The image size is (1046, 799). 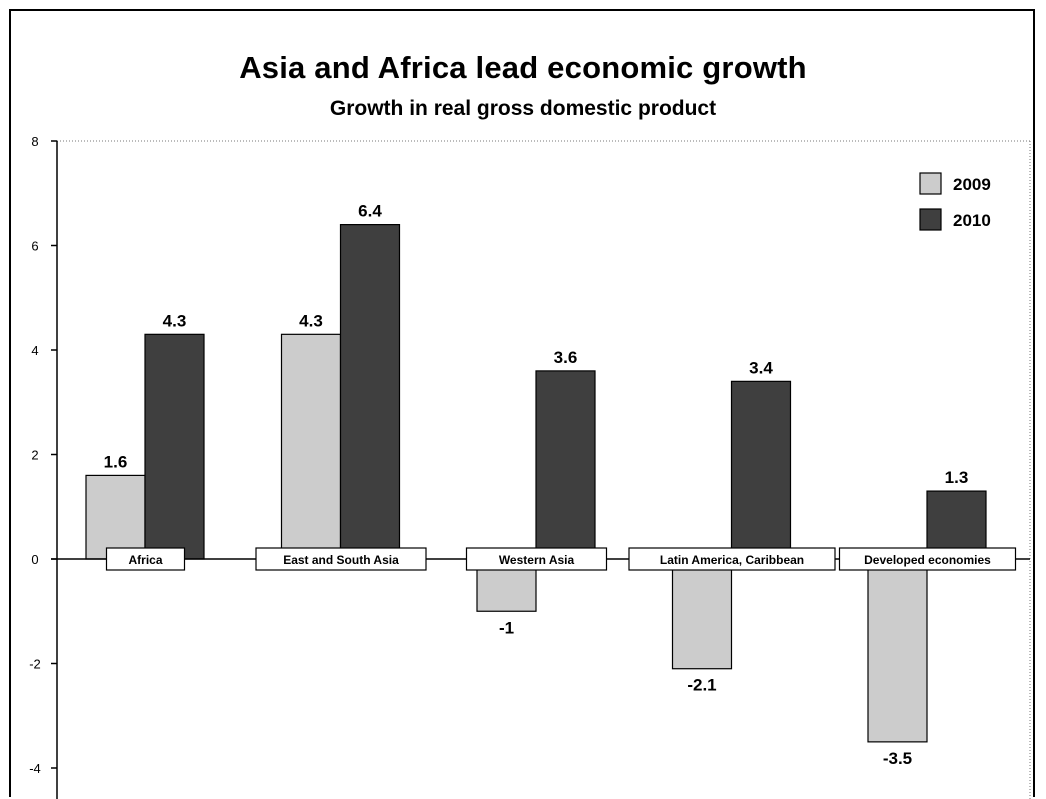 I want to click on category-label: Western Asia, so click(x=537, y=560).